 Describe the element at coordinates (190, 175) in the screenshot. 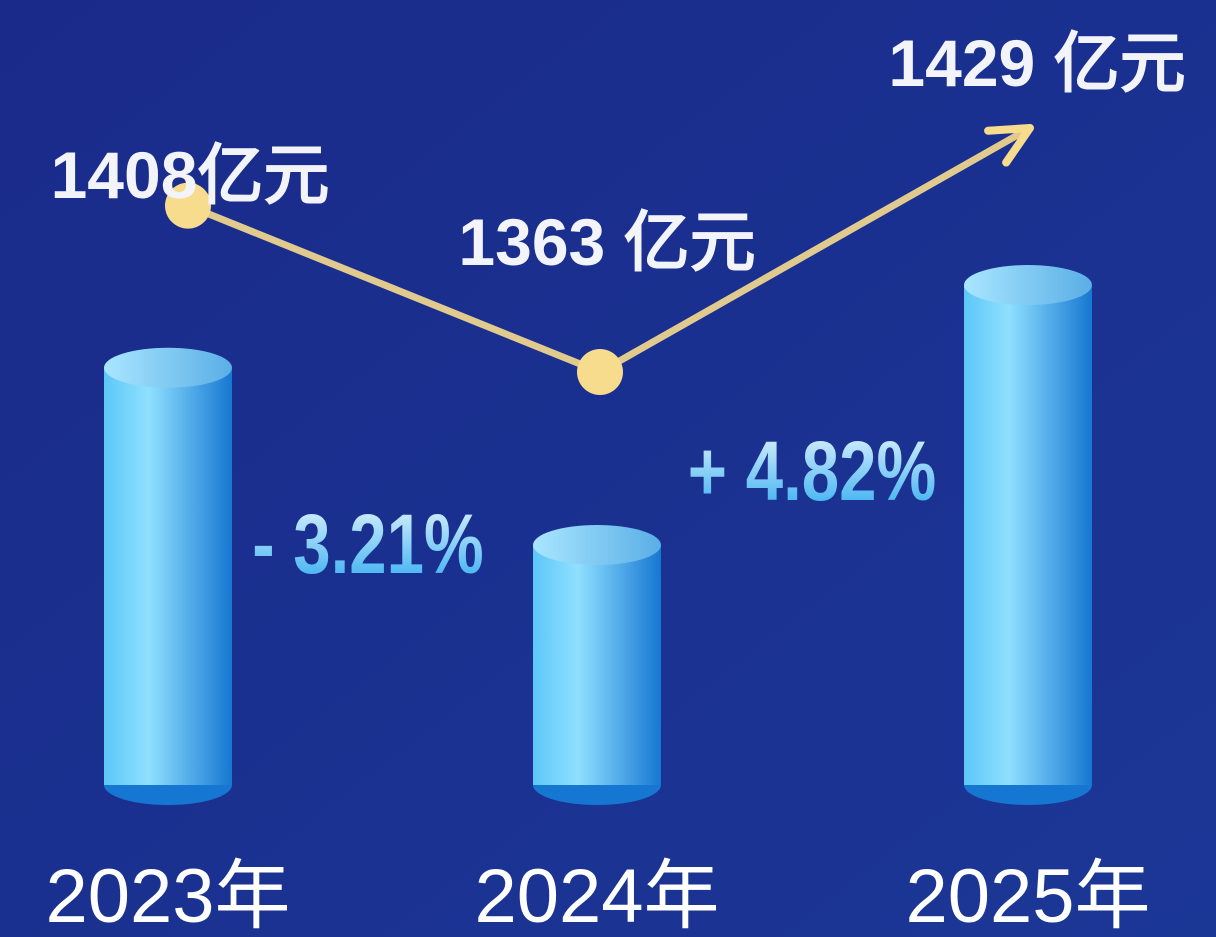

I see `value-label: 1408亿元` at that location.